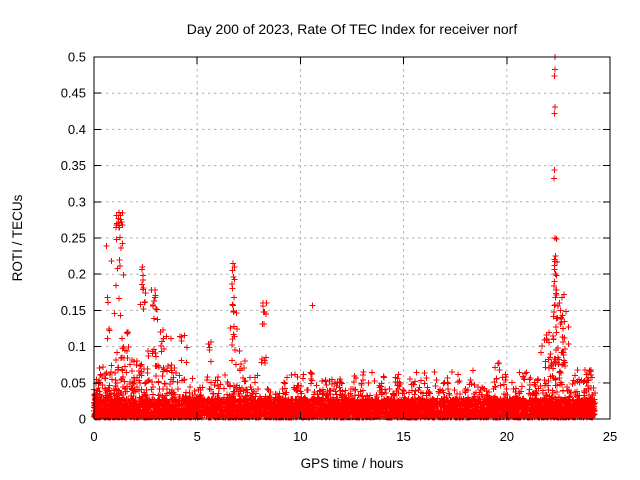 The image size is (640, 480). Describe the element at coordinates (77, 274) in the screenshot. I see `y-tick-label: 0.2` at that location.